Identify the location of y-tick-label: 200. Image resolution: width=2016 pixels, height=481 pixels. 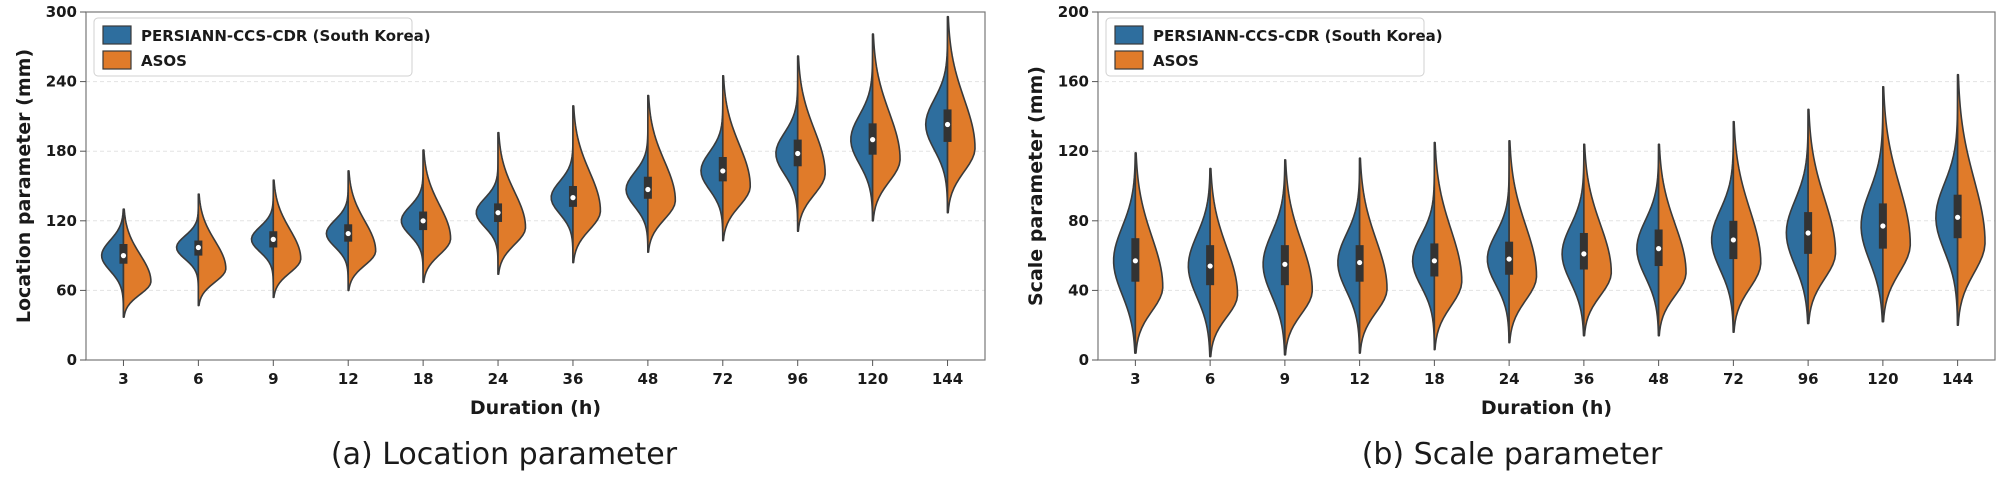
(1073, 12).